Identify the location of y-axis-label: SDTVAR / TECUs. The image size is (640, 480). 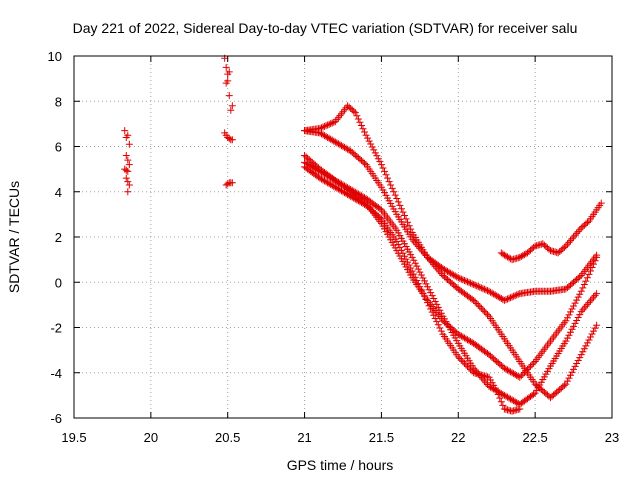
(14, 237).